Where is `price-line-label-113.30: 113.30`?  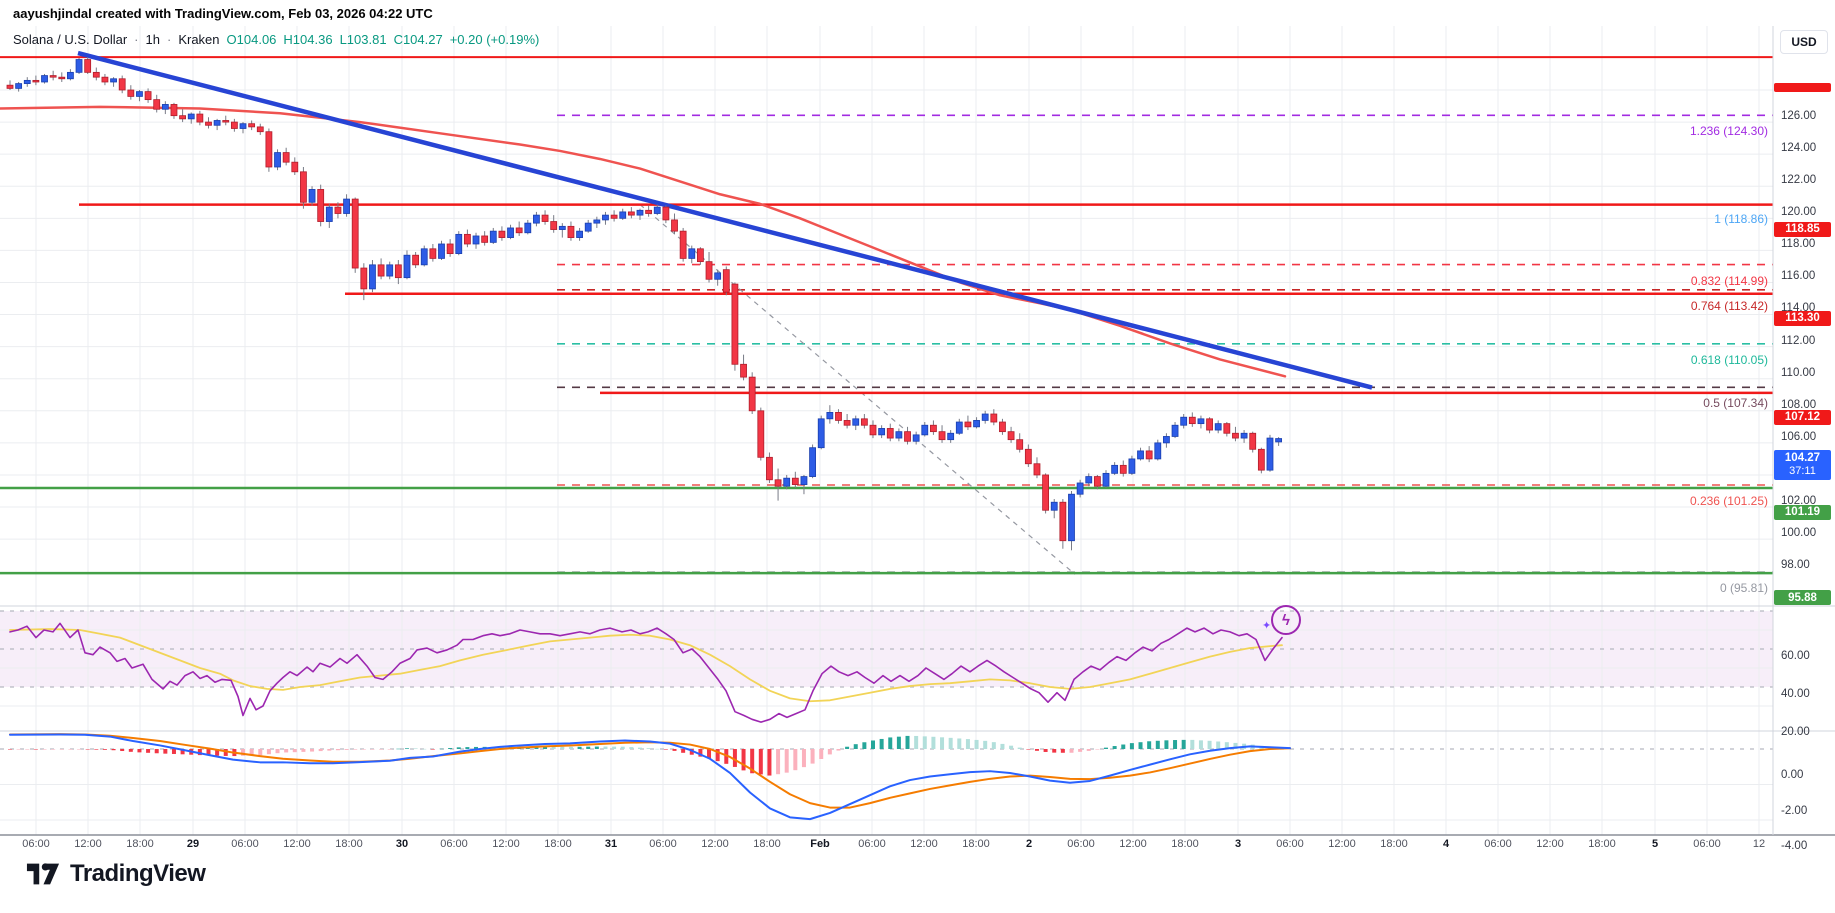
price-line-label-113.30: 113.30 is located at coordinates (1802, 318).